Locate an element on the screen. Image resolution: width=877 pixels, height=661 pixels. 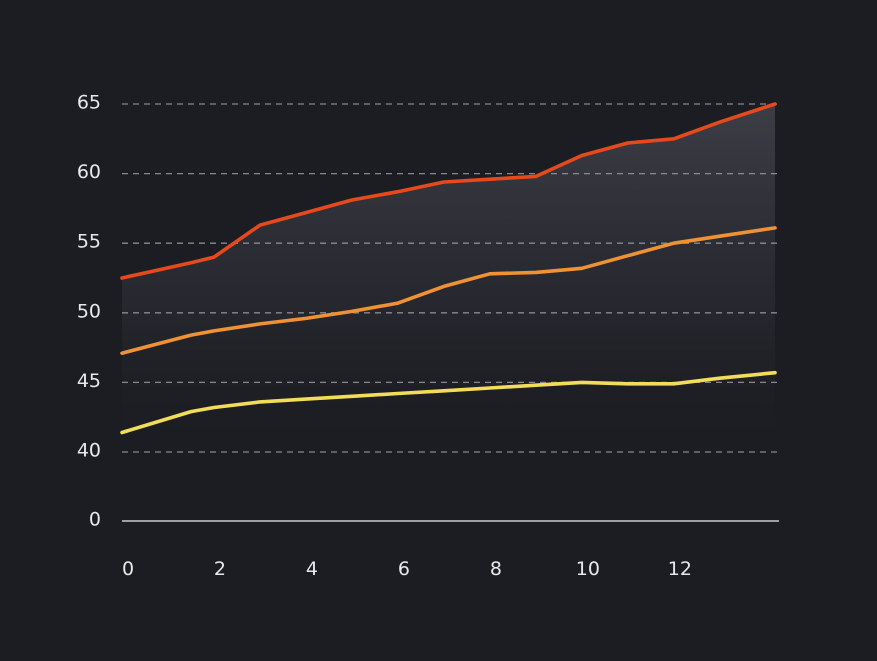
x-tick-label: 12 is located at coordinates (680, 569).